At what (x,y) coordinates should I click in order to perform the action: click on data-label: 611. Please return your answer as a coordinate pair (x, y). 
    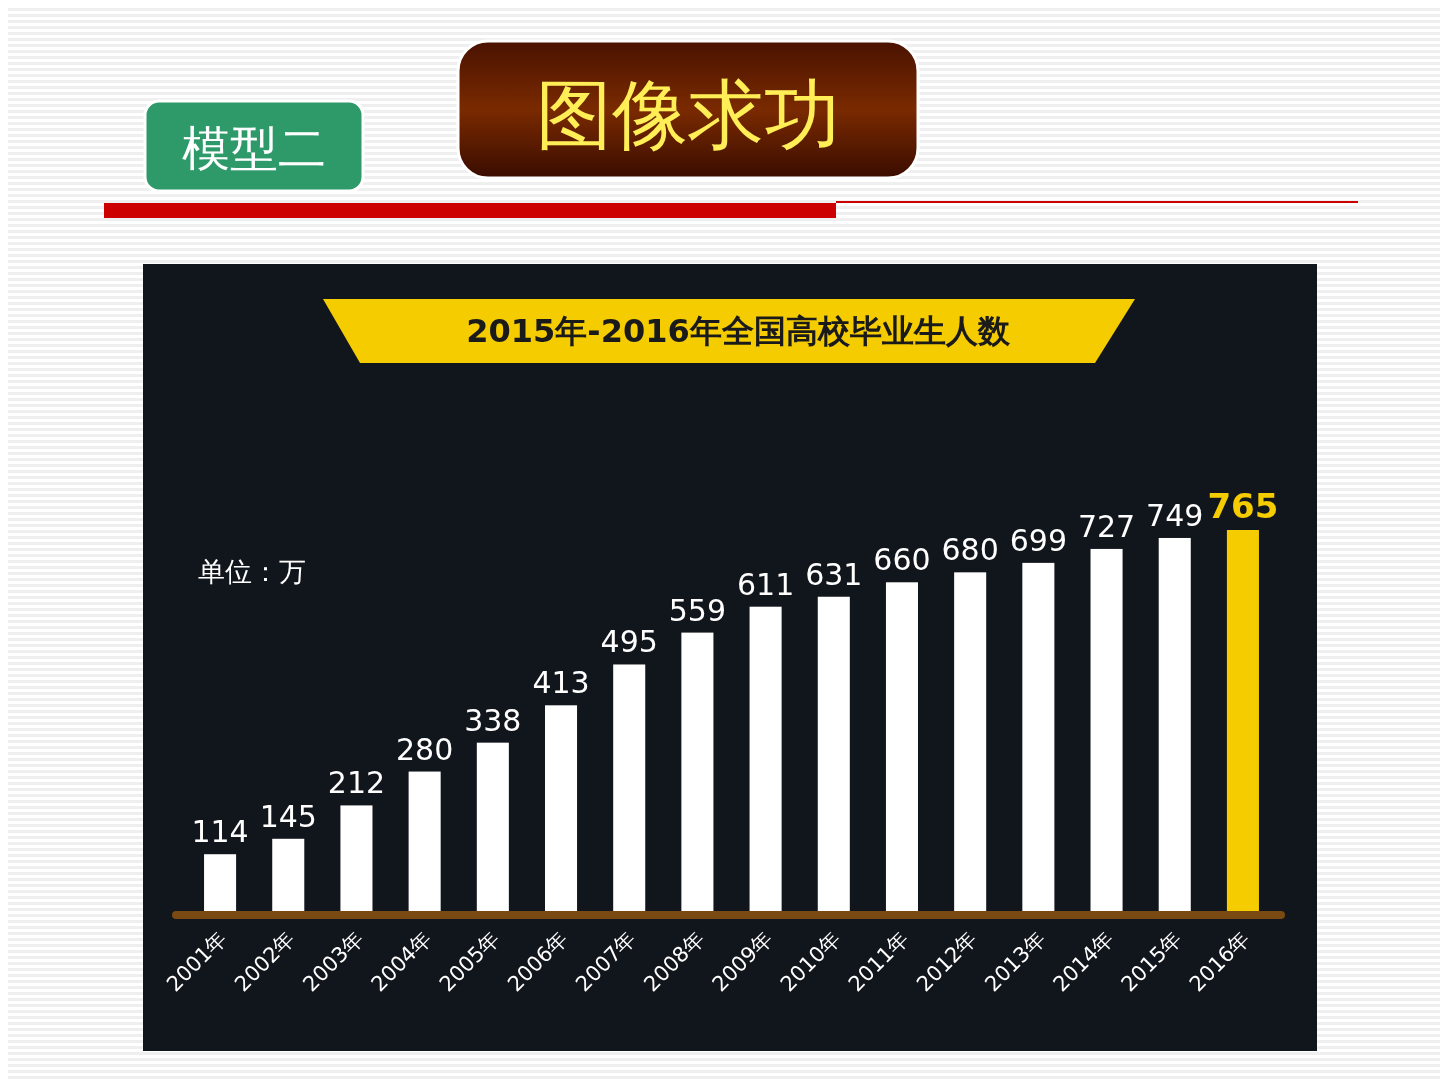
    Looking at the image, I should click on (765, 584).